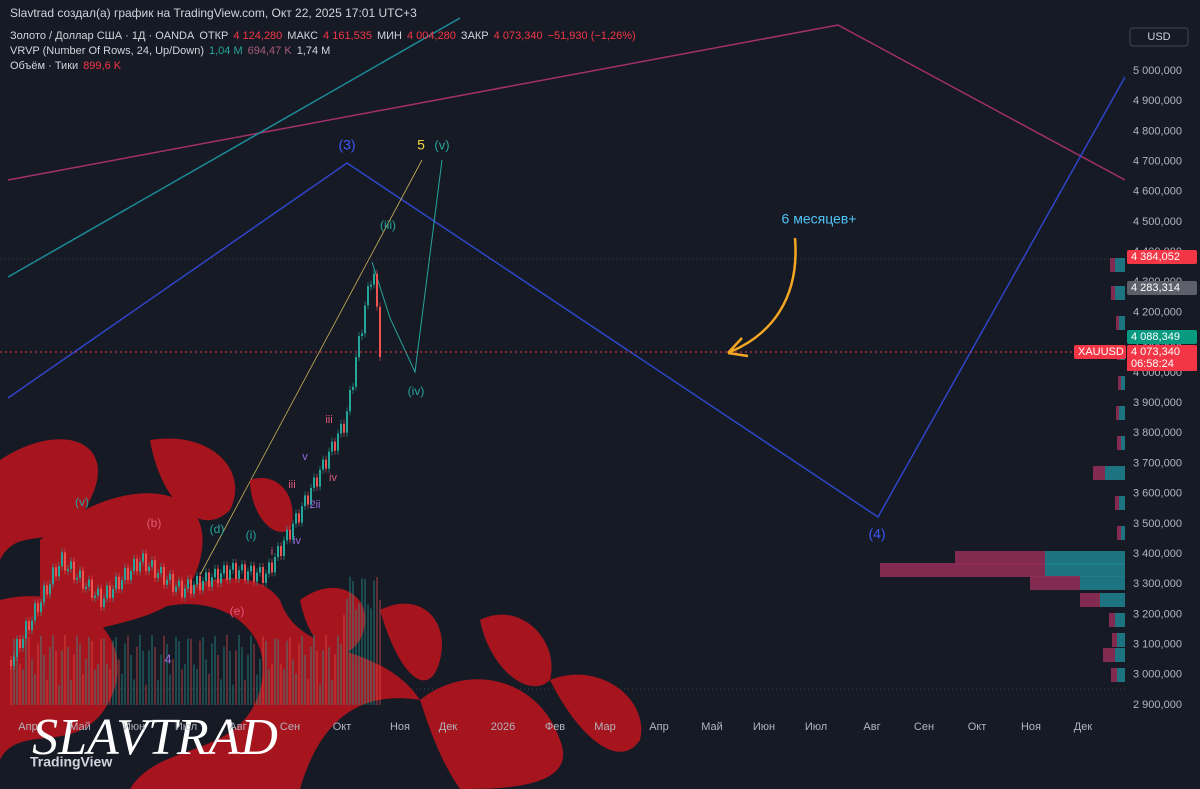 This screenshot has height=789, width=1200. What do you see at coordinates (819, 219) in the screenshot?
I see `wave-label: 6 месяцев+` at bounding box center [819, 219].